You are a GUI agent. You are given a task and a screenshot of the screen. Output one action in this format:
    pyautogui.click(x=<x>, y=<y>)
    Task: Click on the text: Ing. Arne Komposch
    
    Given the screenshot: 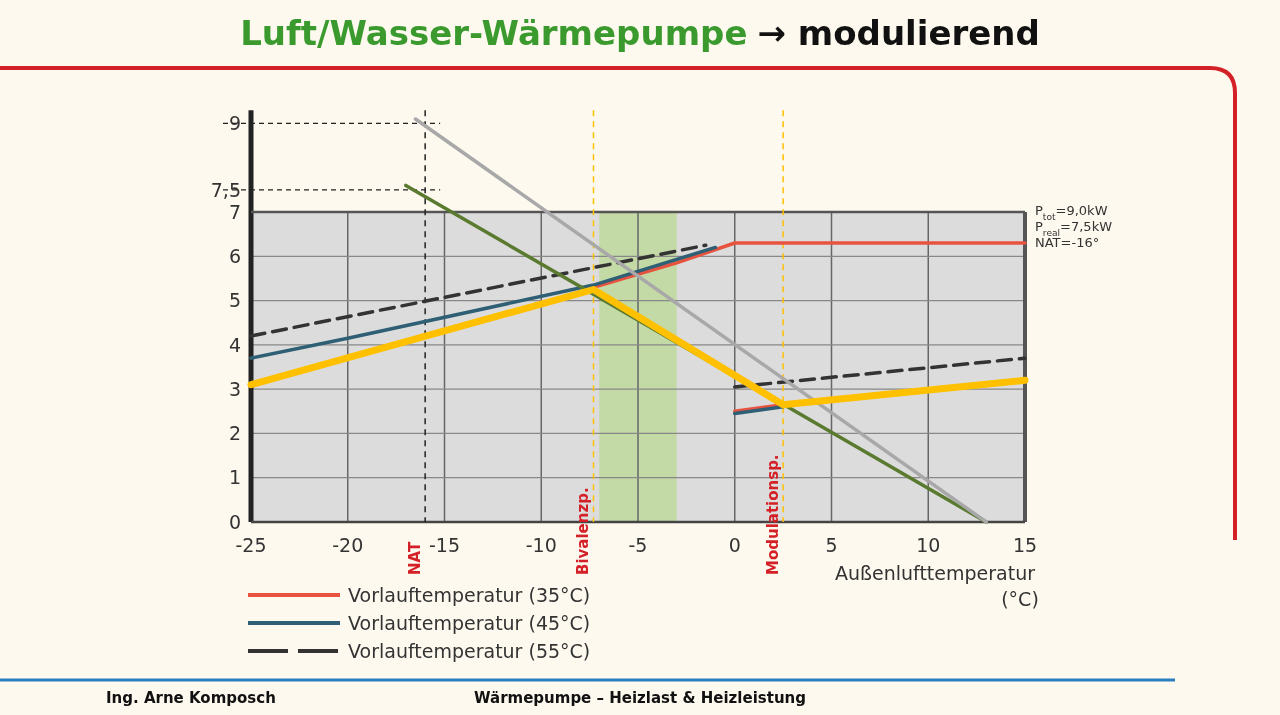 What is the action you would take?
    pyautogui.click(x=191, y=698)
    